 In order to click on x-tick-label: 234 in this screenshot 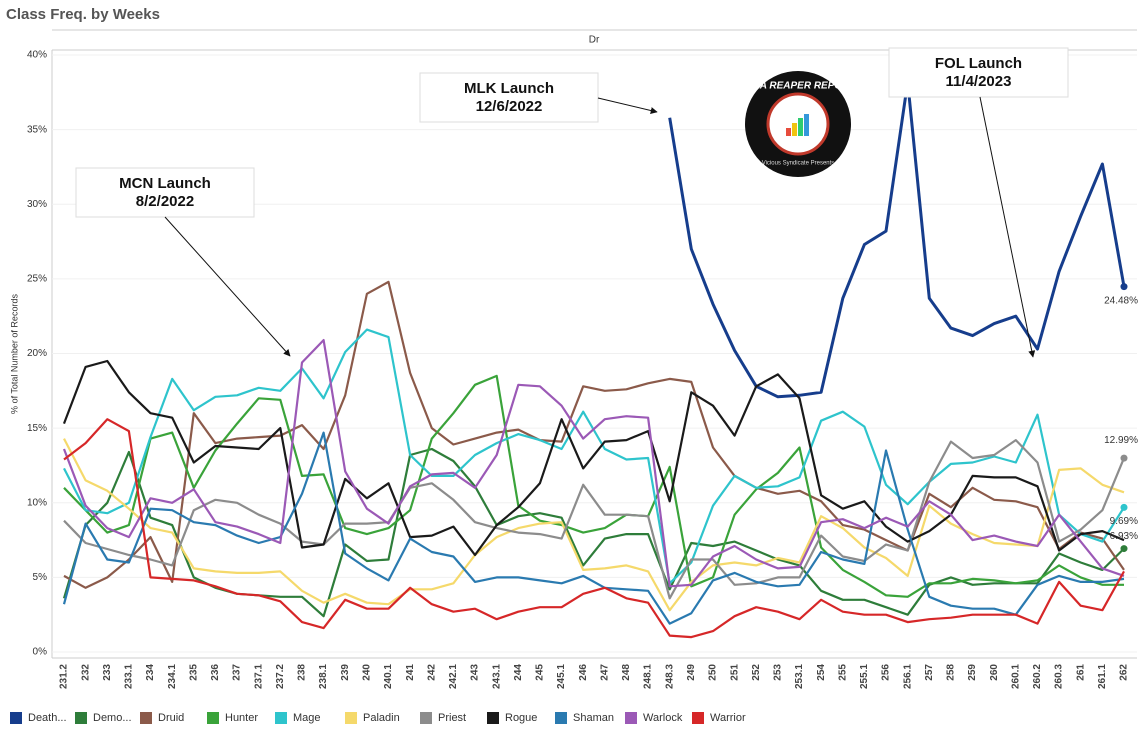, I will do `click(150, 672)`.